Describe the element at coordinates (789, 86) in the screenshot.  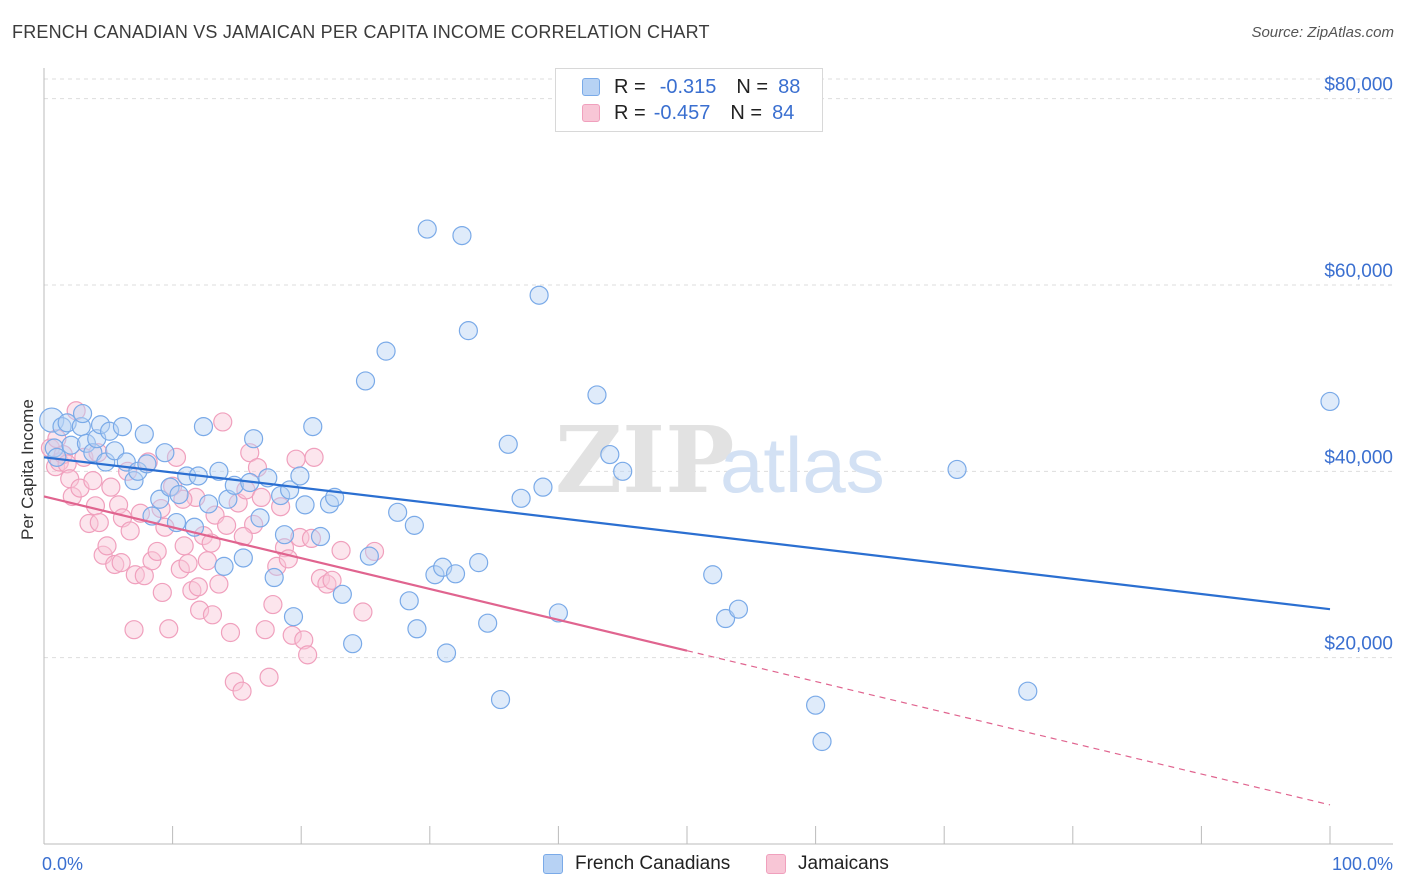
I see `legend-n-value: 88` at that location.